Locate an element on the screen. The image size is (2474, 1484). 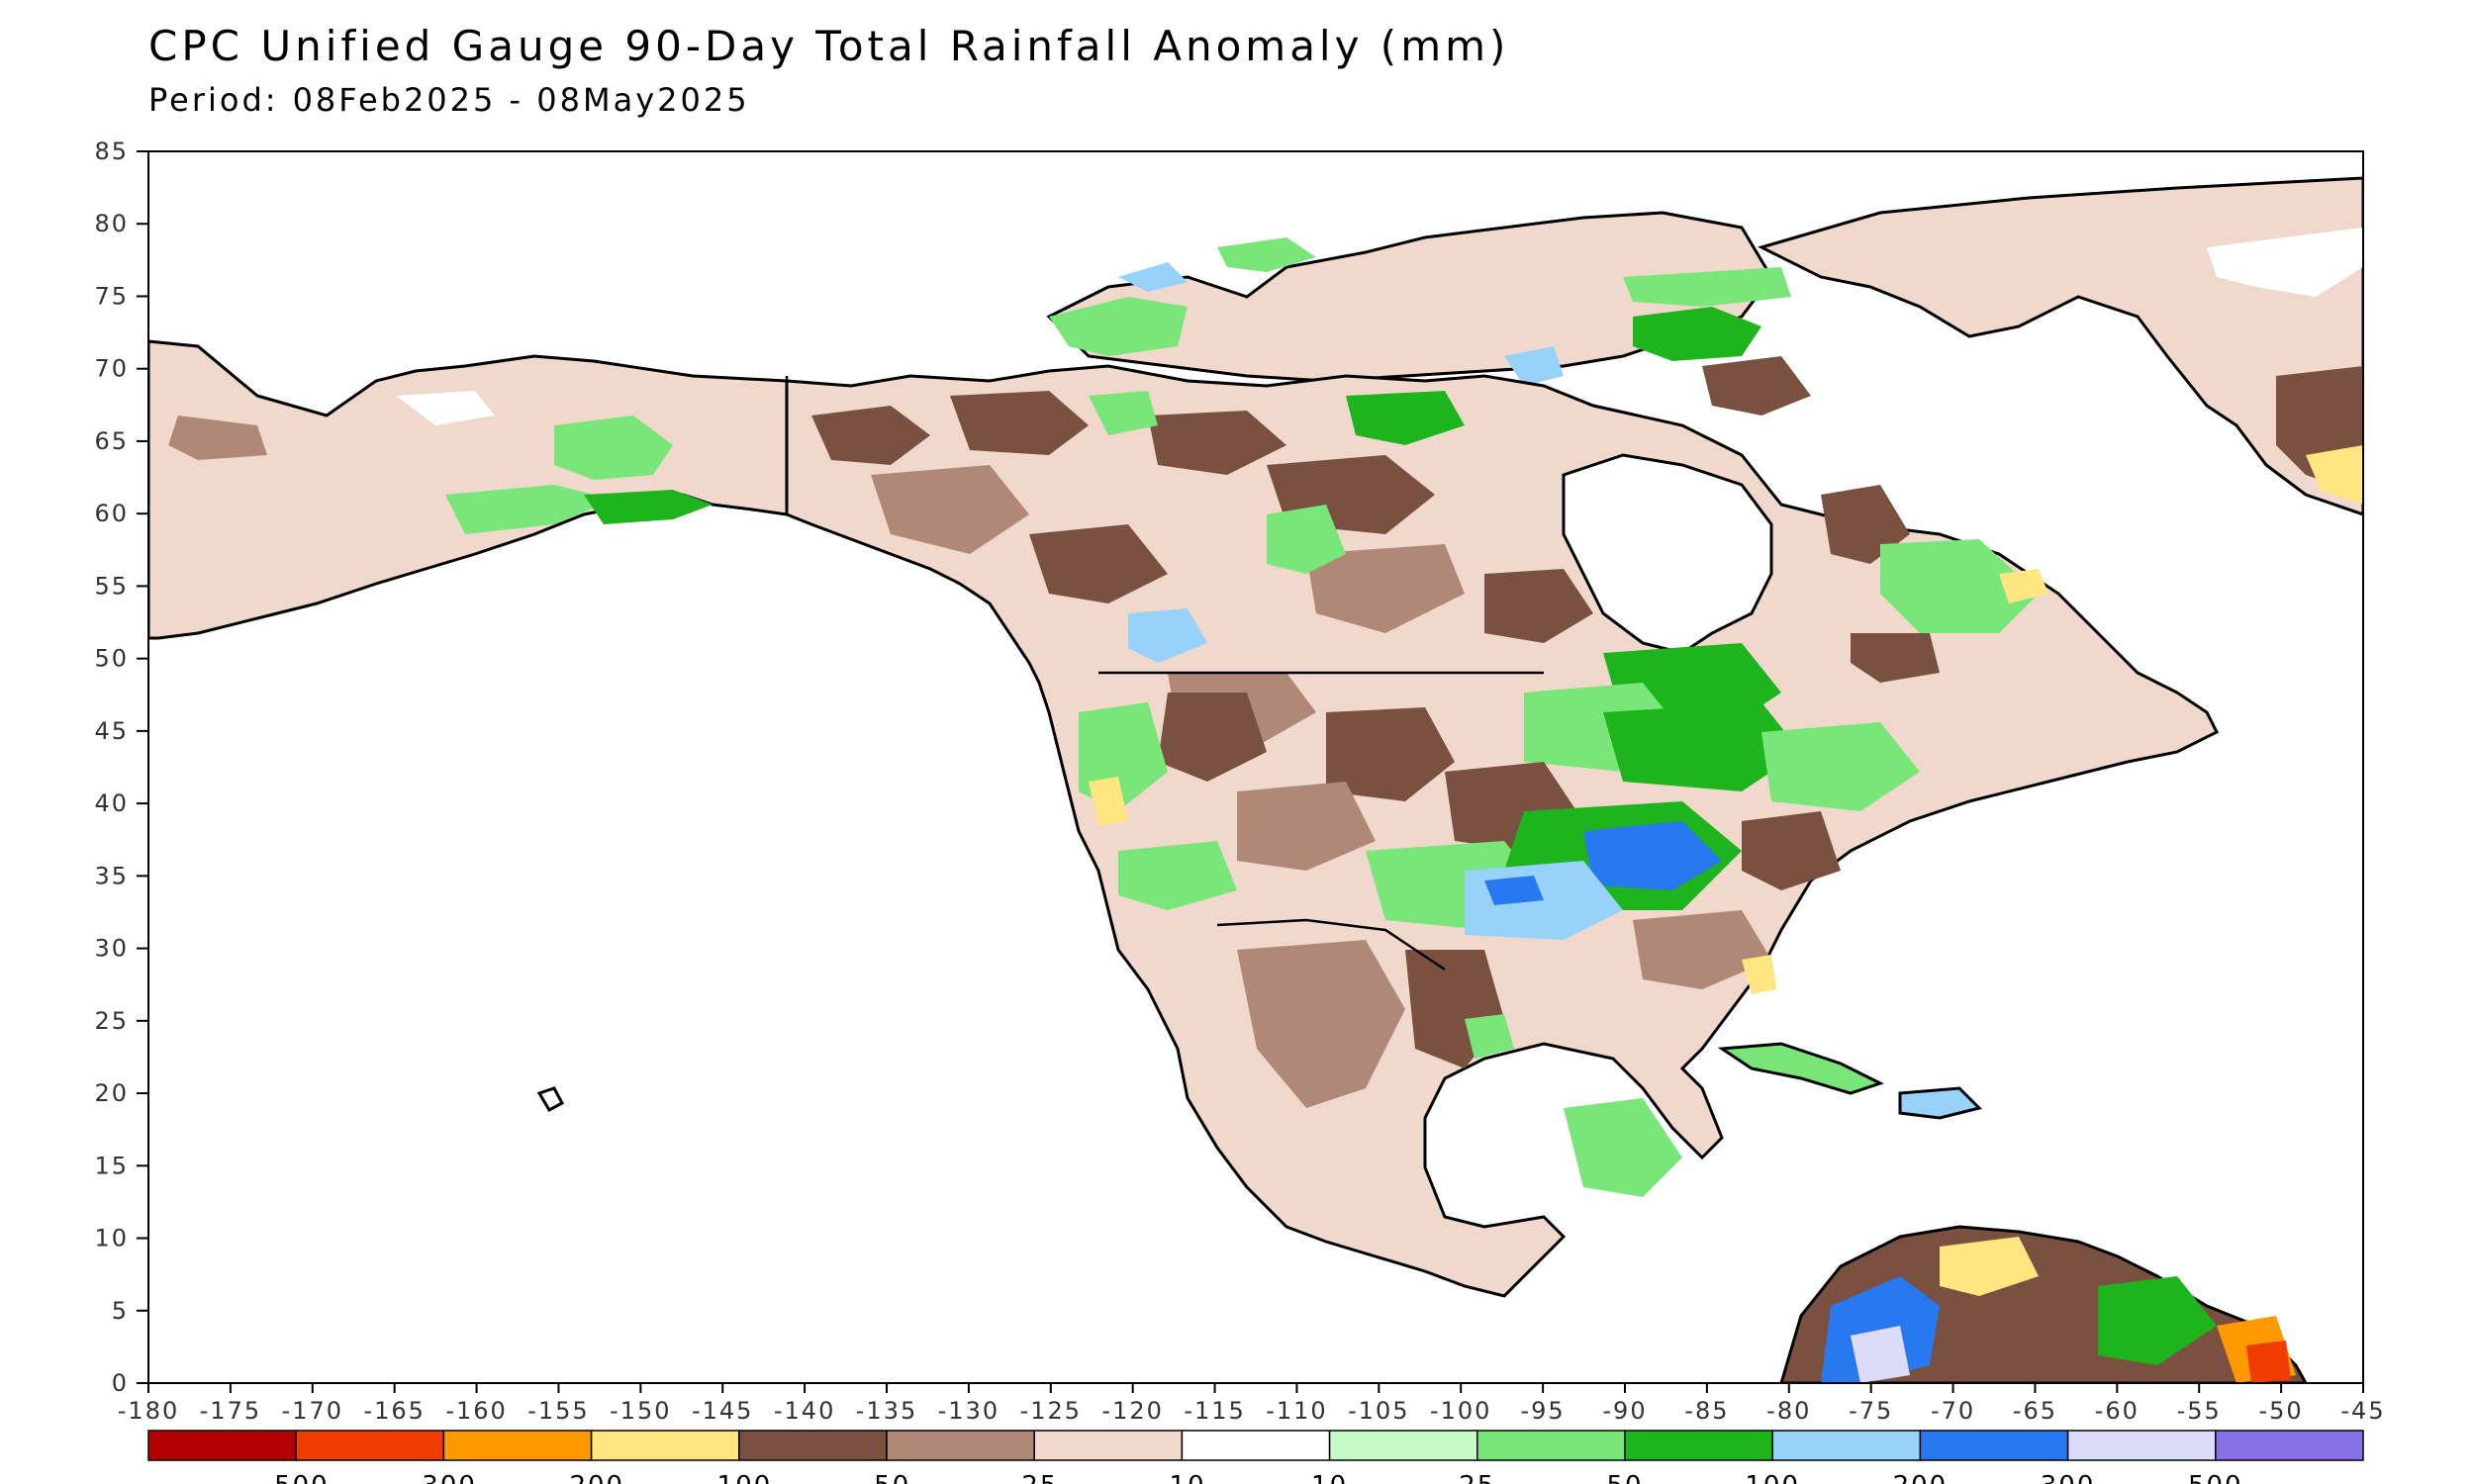
lon-tick-label: -145 is located at coordinates (723, 1411).